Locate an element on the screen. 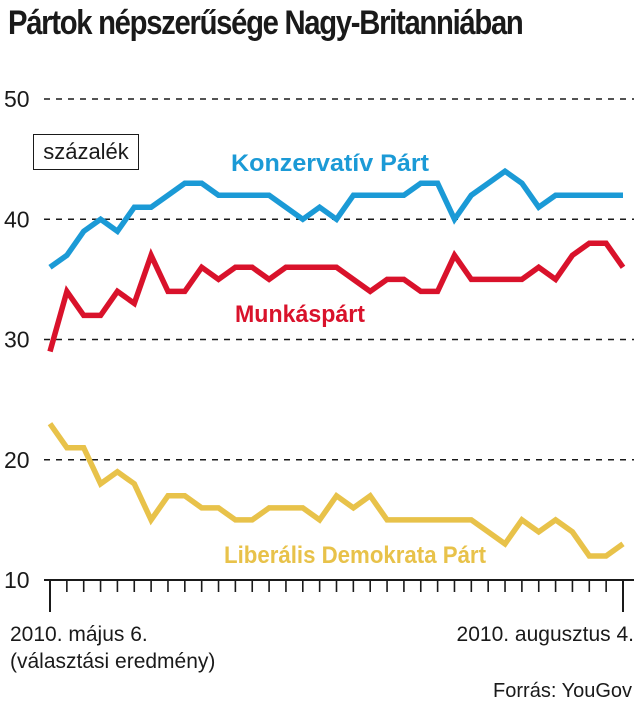  x-start-label: 2010. május 6. is located at coordinates (79, 634).